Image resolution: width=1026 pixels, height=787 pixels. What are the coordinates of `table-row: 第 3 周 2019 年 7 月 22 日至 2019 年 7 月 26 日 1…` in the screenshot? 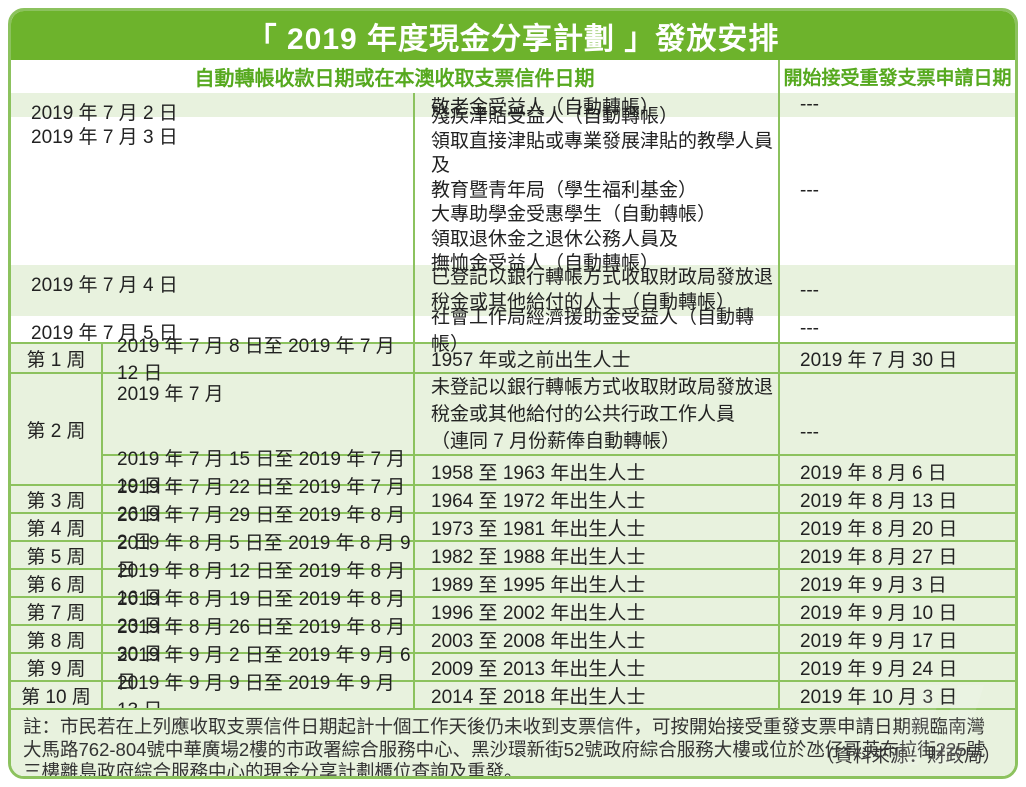 It's located at (513, 501).